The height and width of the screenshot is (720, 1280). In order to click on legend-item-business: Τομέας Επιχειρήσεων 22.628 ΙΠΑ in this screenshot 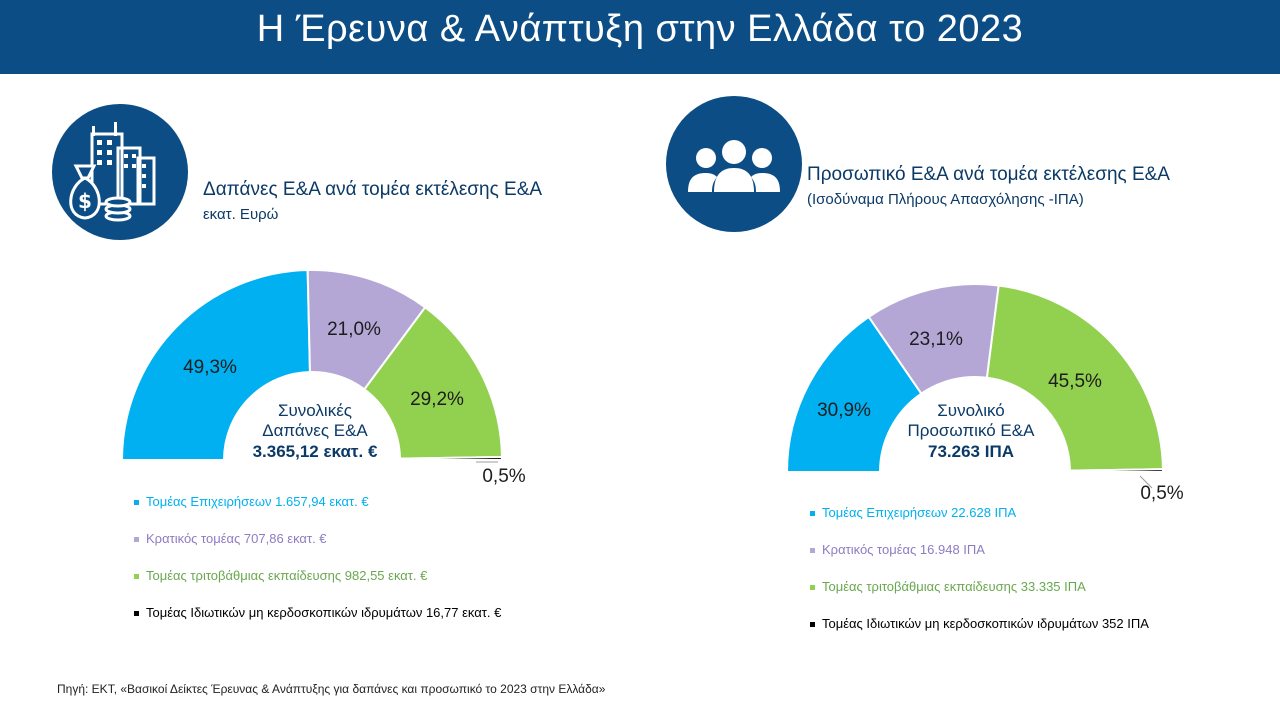, I will do `click(979, 513)`.